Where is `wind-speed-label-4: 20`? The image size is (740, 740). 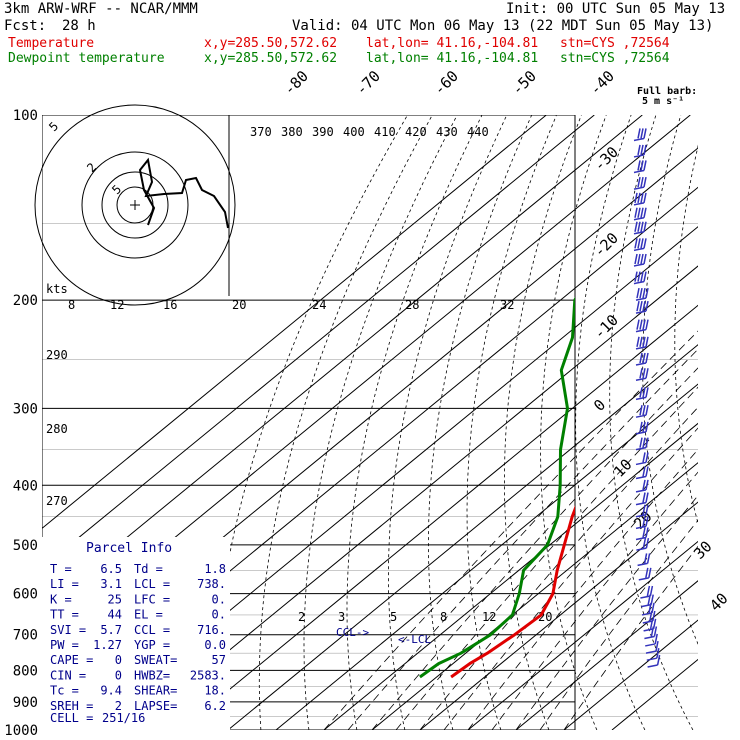 wind-speed-label-4: 20 is located at coordinates (239, 305).